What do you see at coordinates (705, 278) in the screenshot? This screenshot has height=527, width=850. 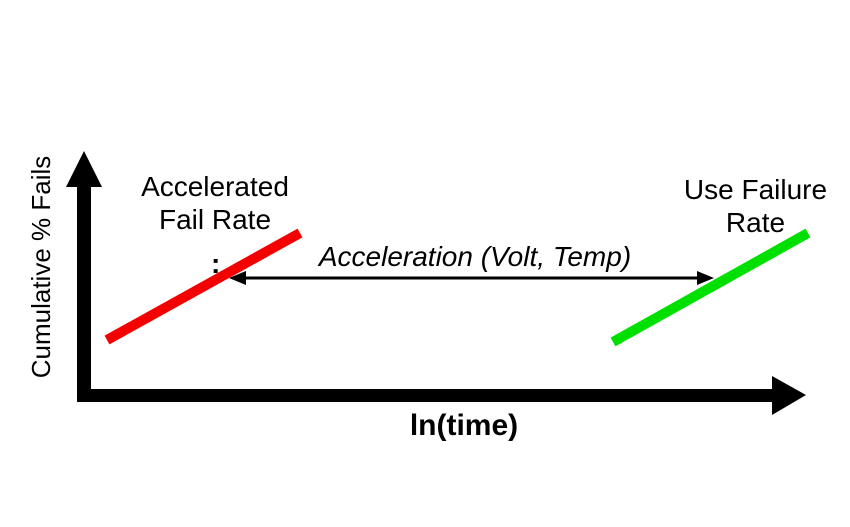 I see `acceleration-arrow-right-head-icon` at bounding box center [705, 278].